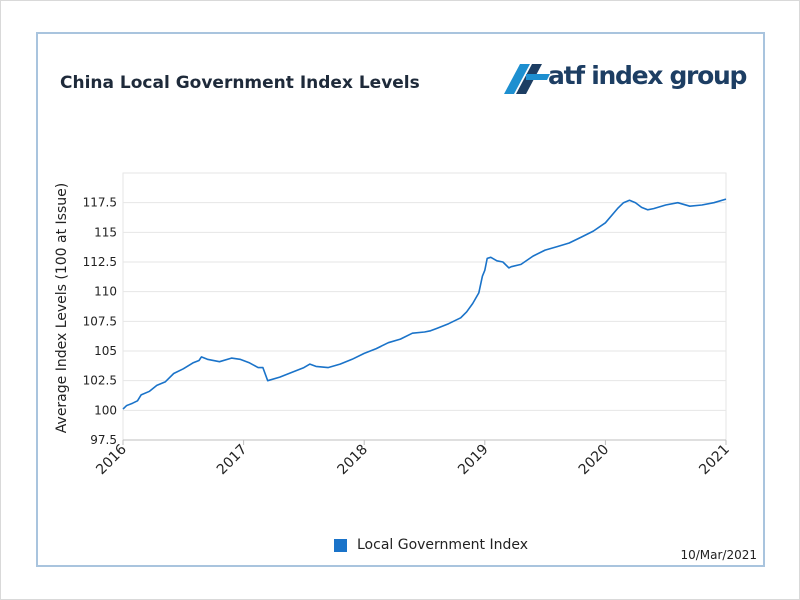 Image resolution: width=800 pixels, height=600 pixels. I want to click on y-tick-label: 102.5, so click(100, 381).